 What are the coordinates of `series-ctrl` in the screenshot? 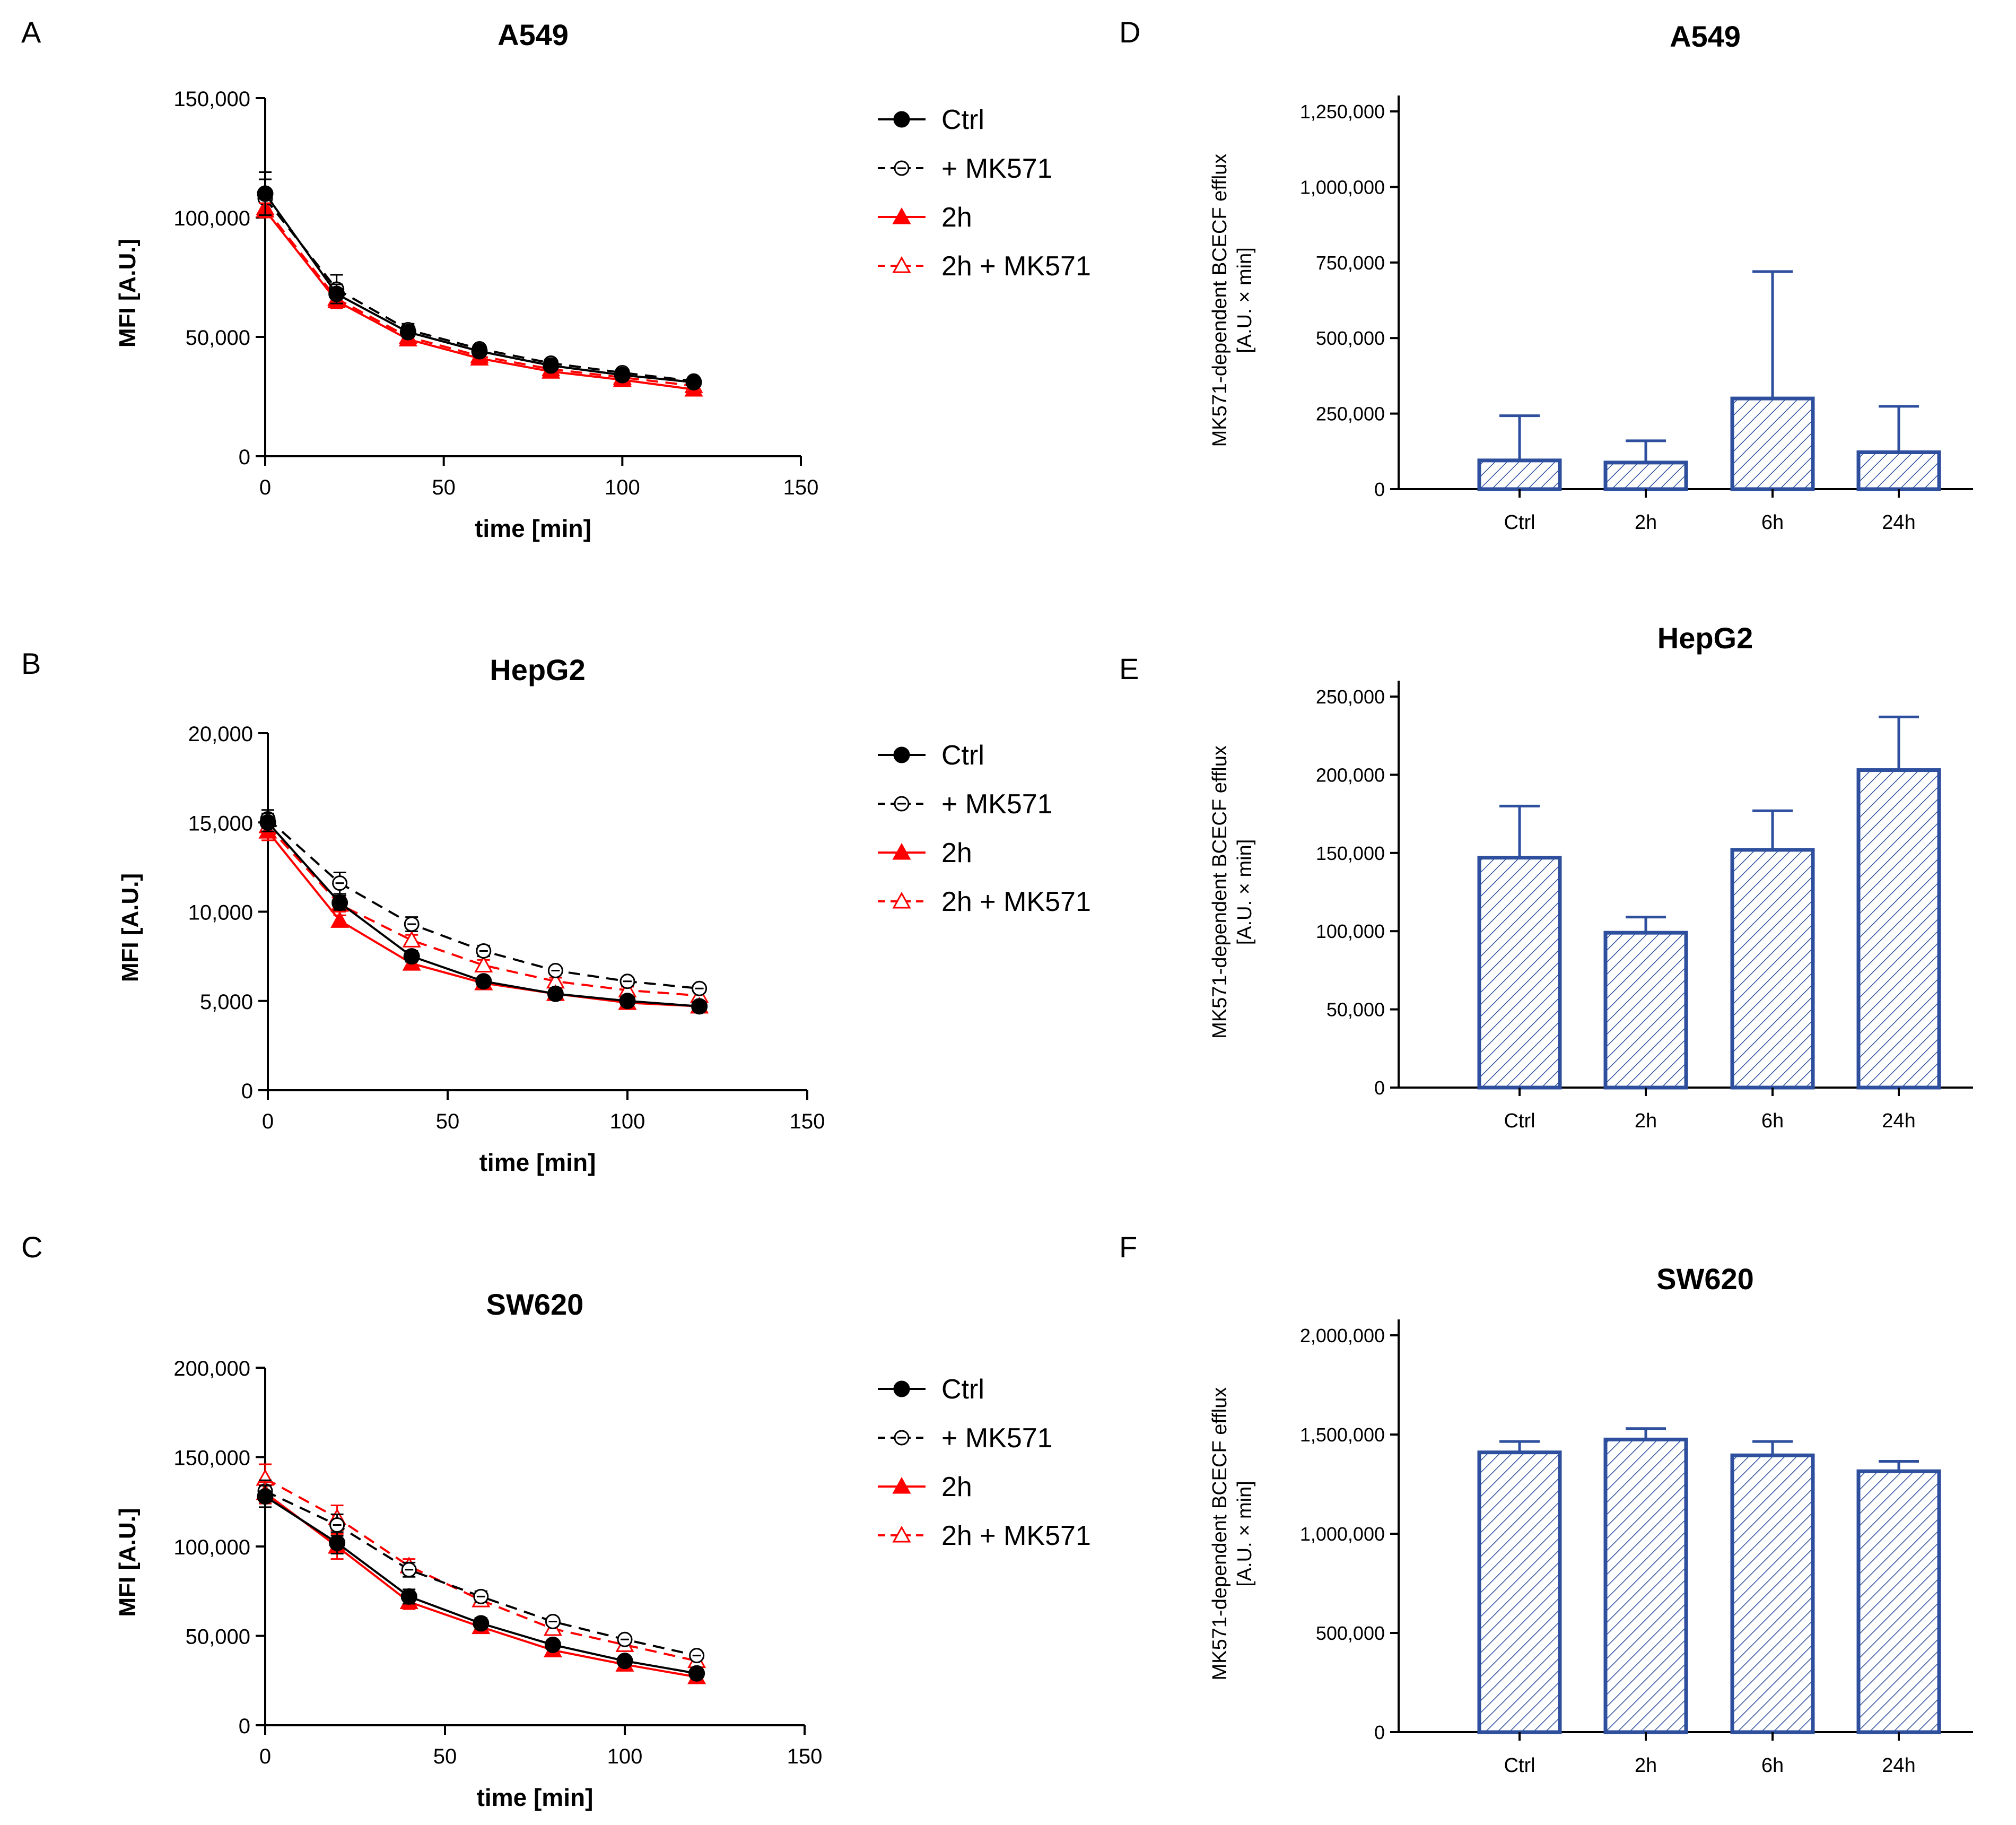 It's located at (483, 914).